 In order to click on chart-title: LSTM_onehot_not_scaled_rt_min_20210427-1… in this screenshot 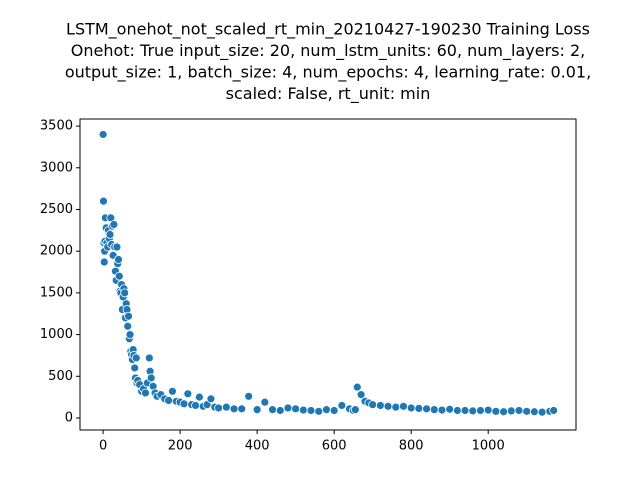, I will do `click(328, 30)`.